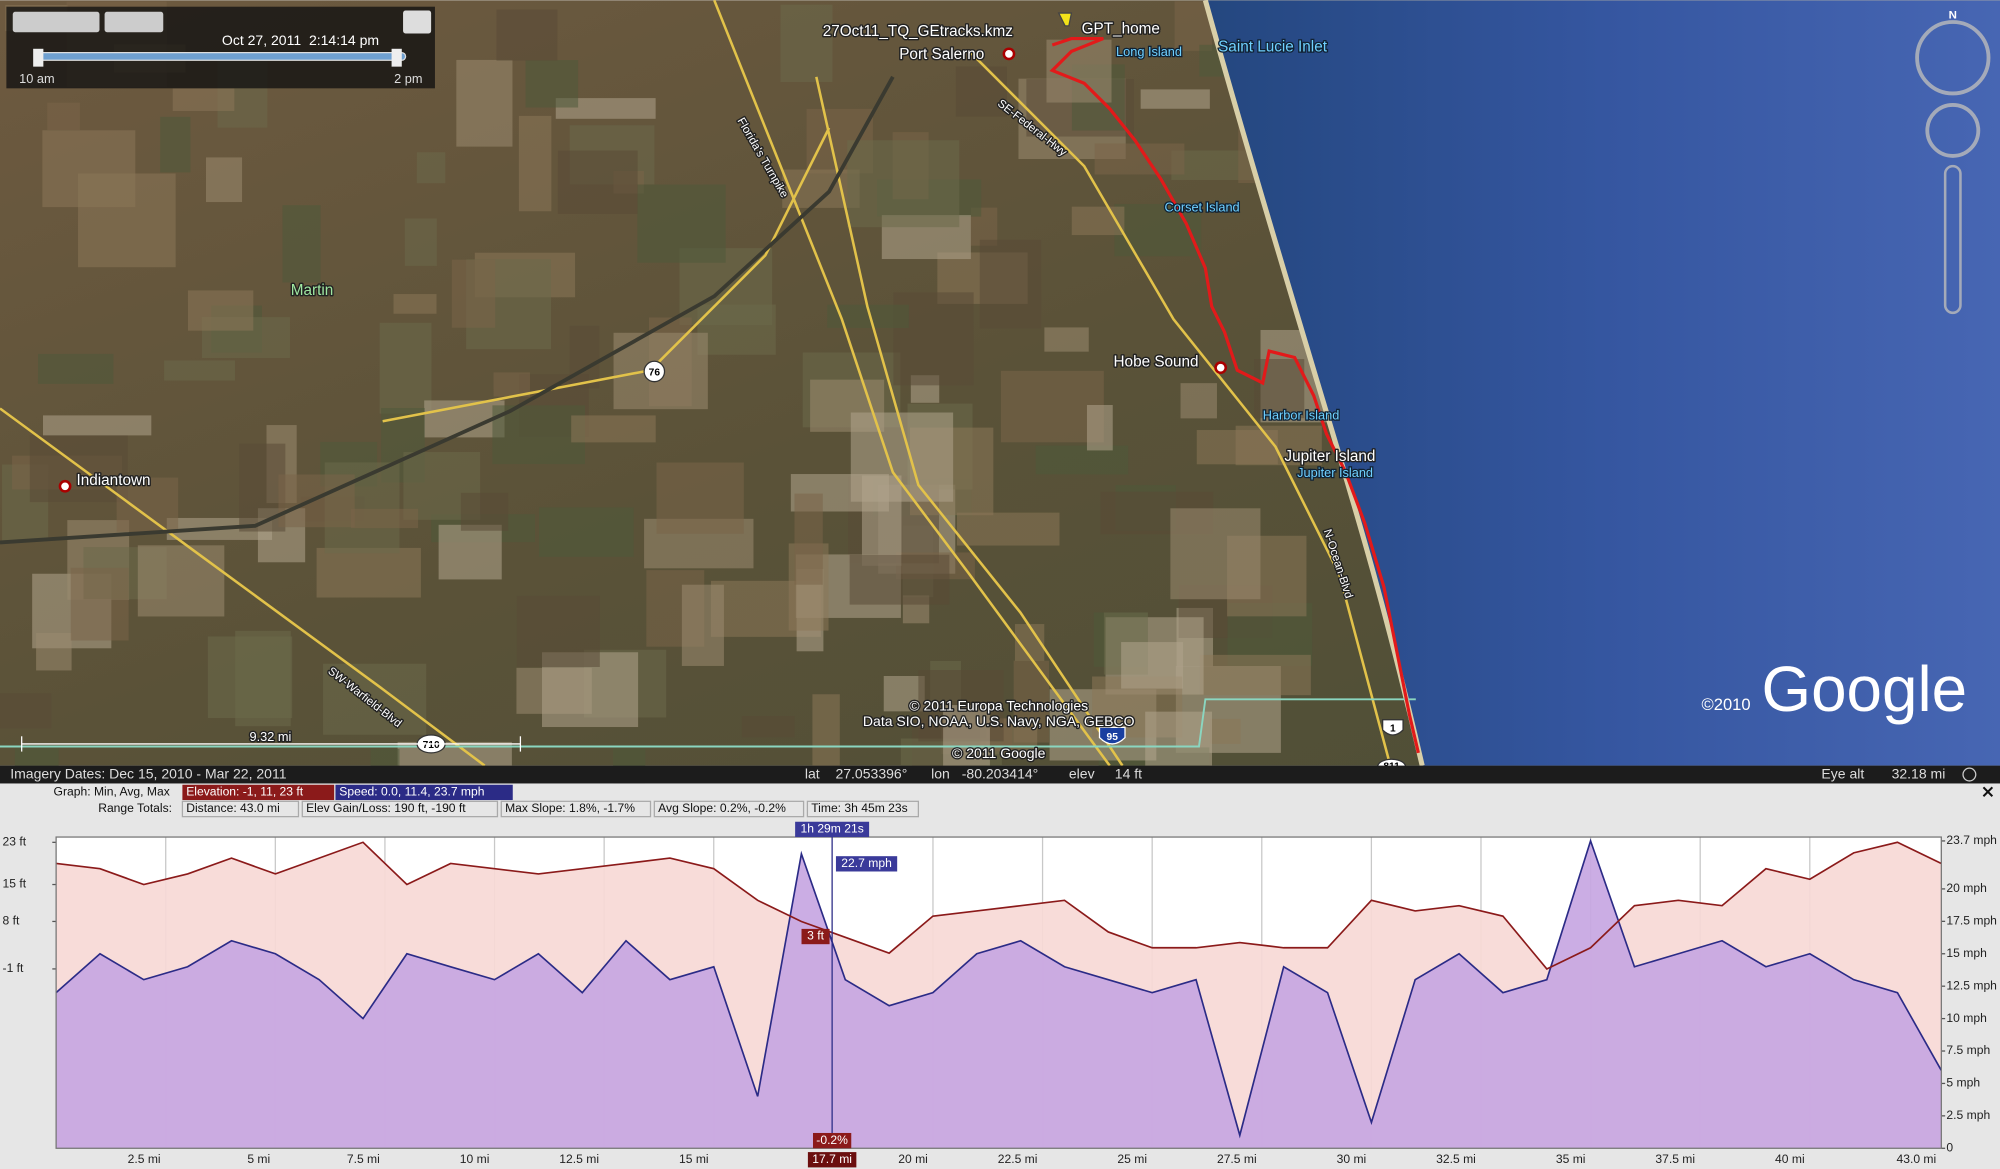  What do you see at coordinates (606, 275) in the screenshot?
I see `road` at bounding box center [606, 275].